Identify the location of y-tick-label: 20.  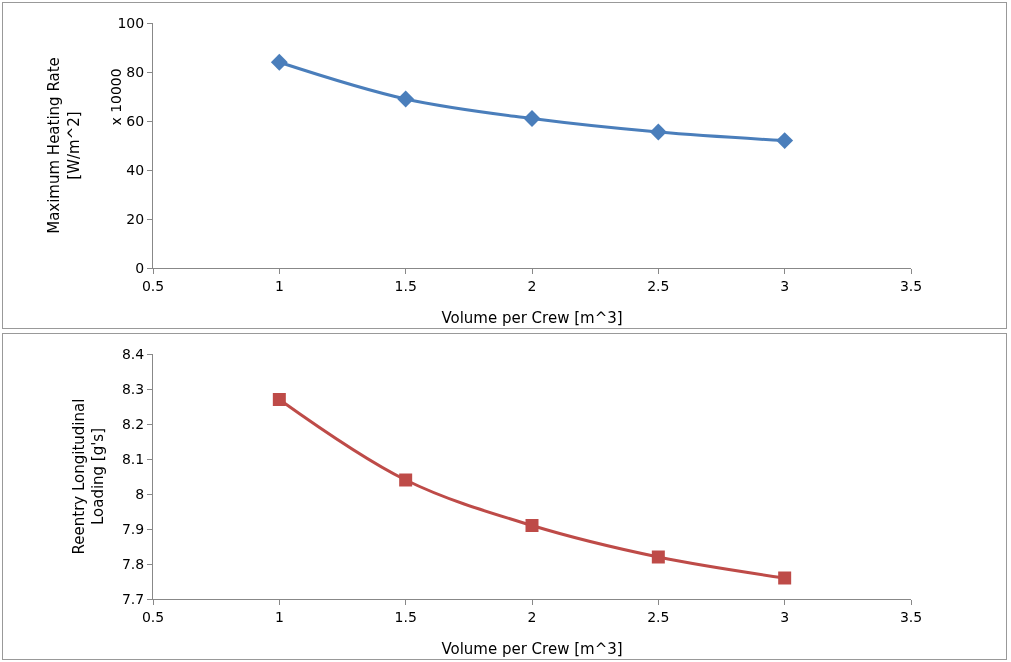
(135, 218).